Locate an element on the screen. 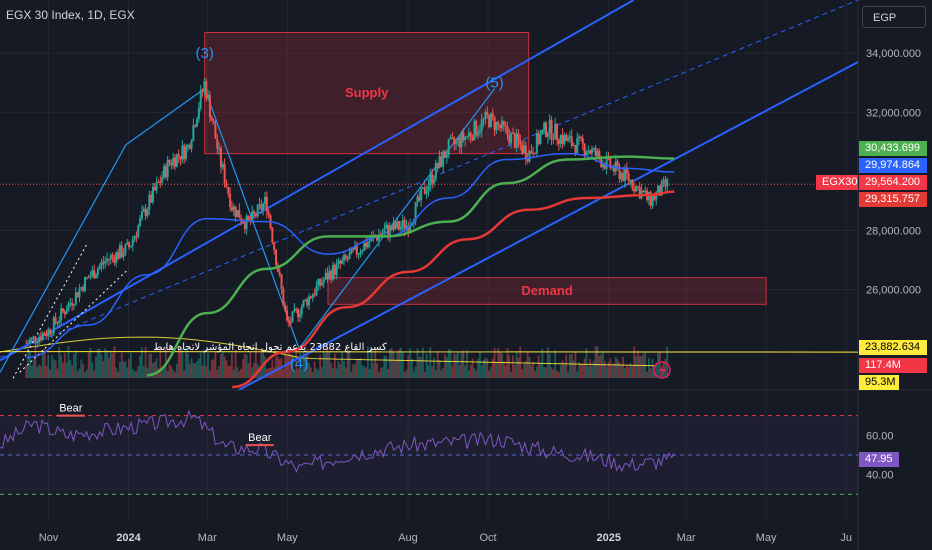  support-level-line is located at coordinates (429, 352).